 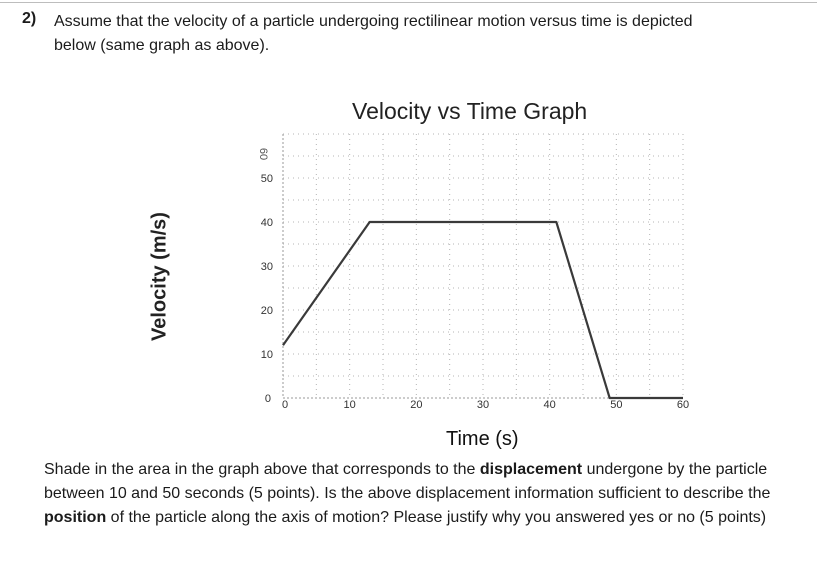 I want to click on question-line-2: below (same graph as above)., so click(x=162, y=45).